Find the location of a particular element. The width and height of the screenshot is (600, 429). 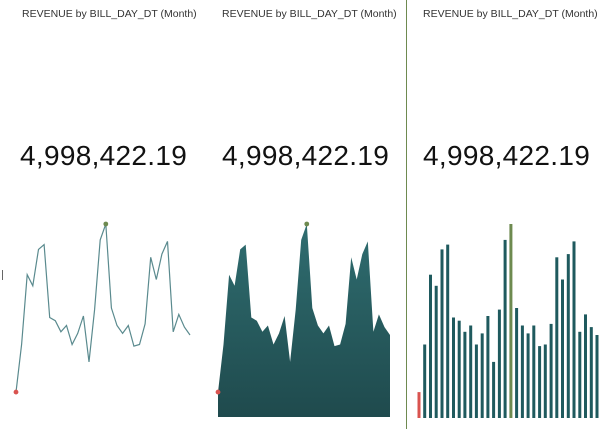

series-area is located at coordinates (304, 320).